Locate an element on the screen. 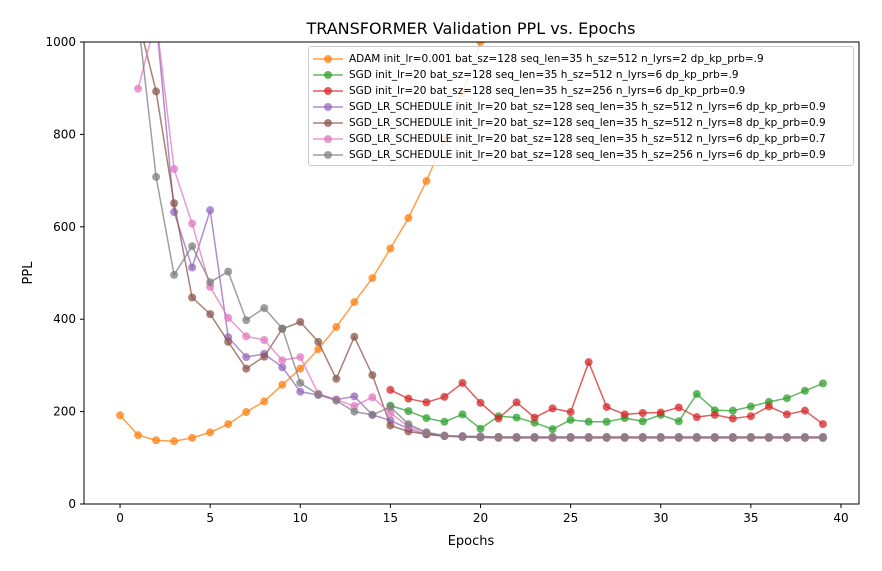 Image resolution: width=882 pixels, height=571 pixels. chart-title: TRANSFORMER Validation PPL vs. Epochs is located at coordinates (470, 28).